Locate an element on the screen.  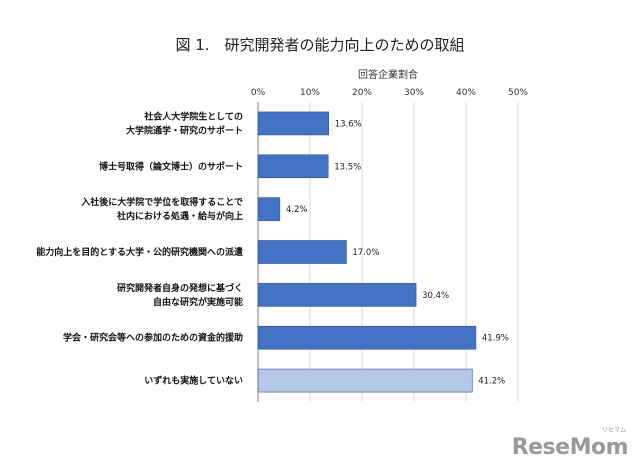
value-label: 4.2% is located at coordinates (297, 210).